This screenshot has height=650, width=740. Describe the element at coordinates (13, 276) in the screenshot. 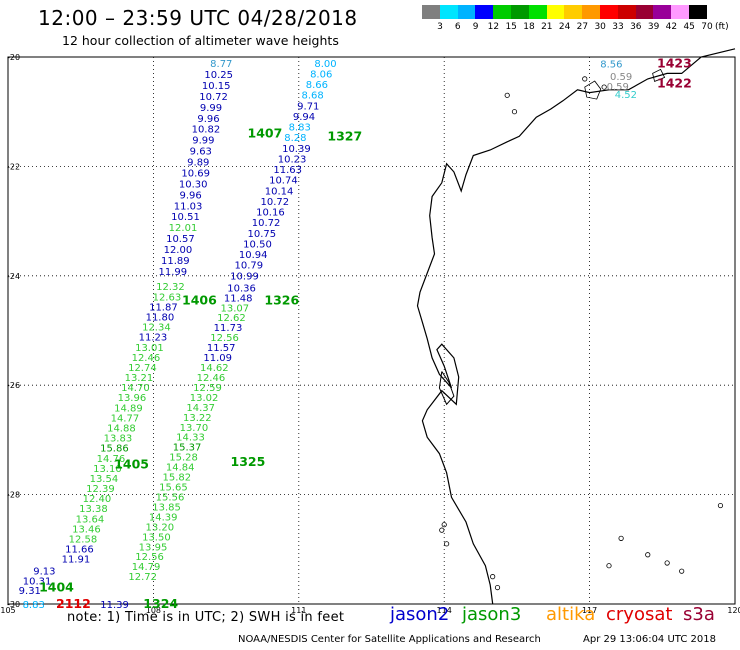

I see `lat-tick-label: -24` at that location.